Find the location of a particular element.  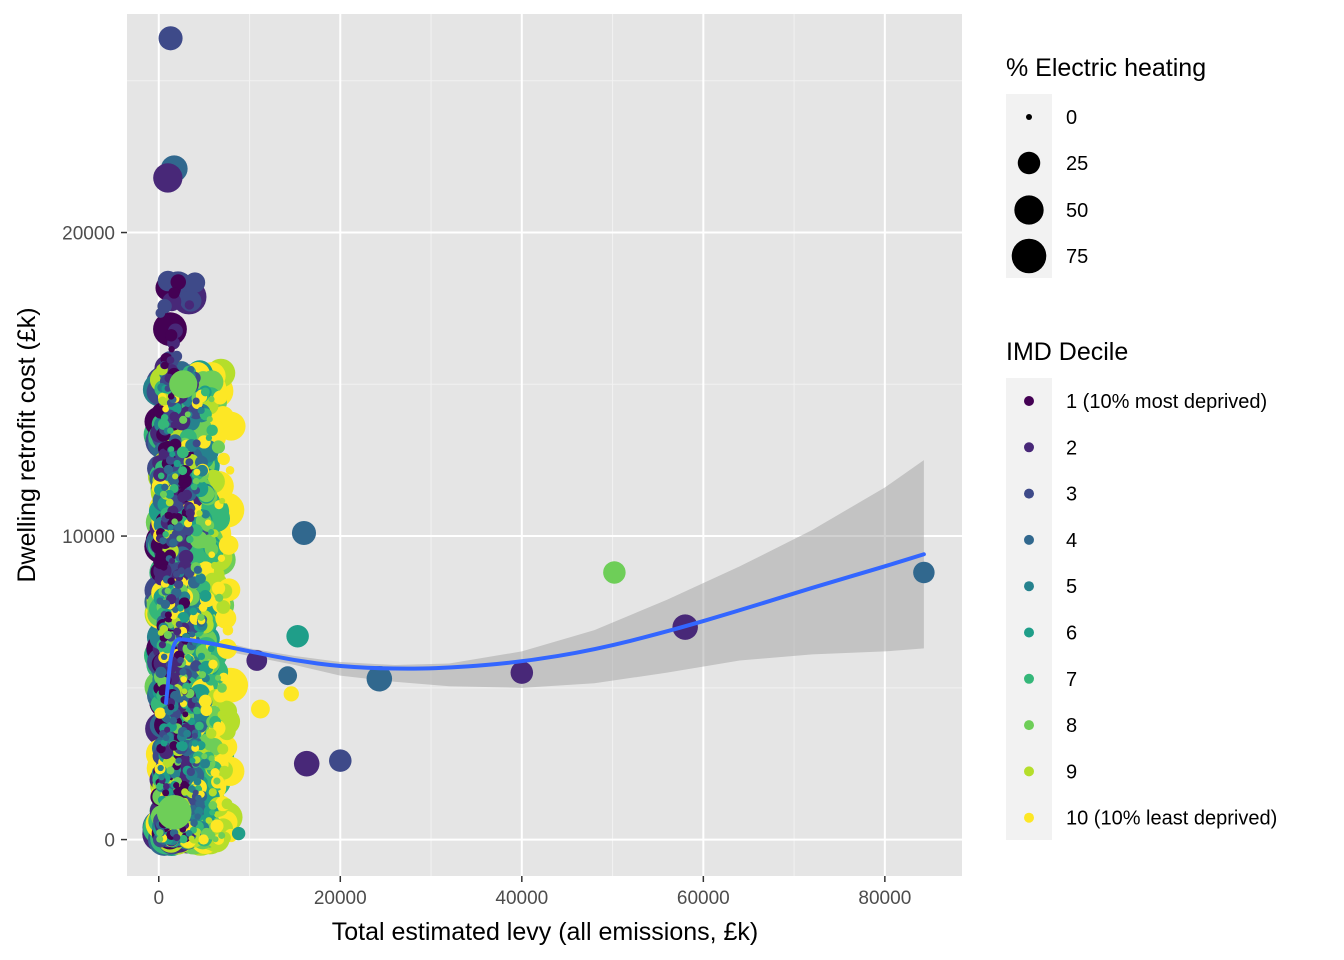

size-legend-label: 75 is located at coordinates (1077, 257).